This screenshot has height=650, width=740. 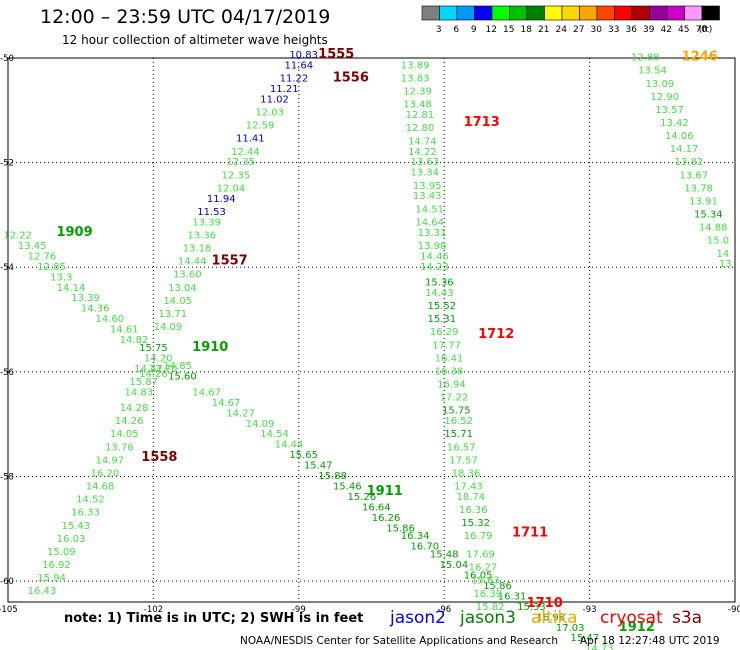 I want to click on swh-value-label: 15.48, so click(x=444, y=555).